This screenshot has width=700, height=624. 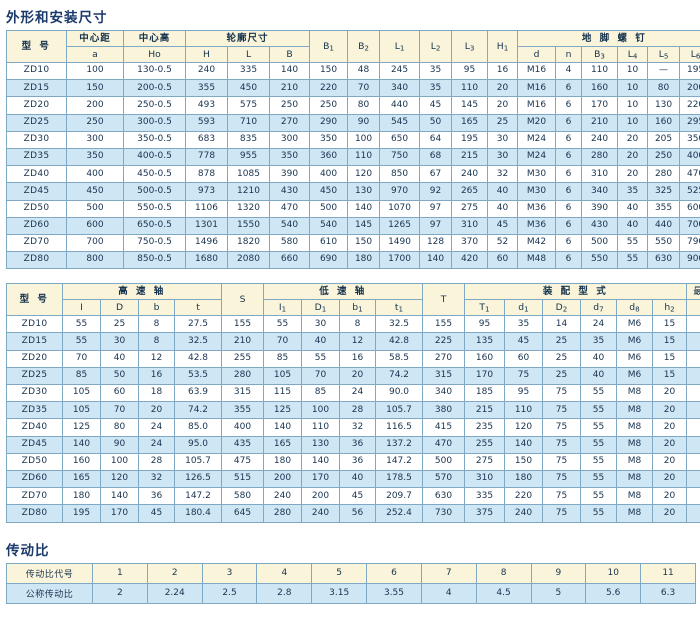 I want to click on cell-b1: 36, so click(x=358, y=444).